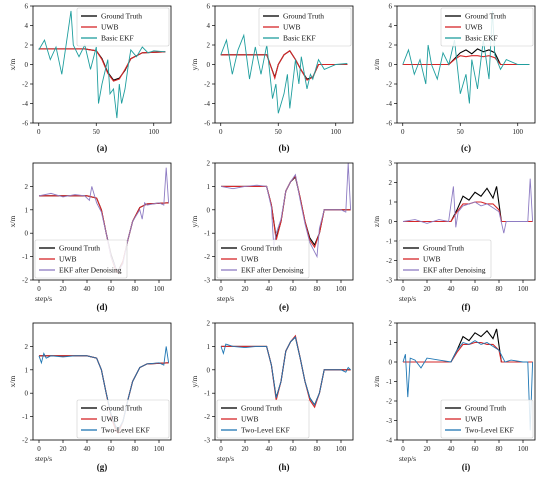 The image size is (550, 483). What do you see at coordinates (265, 430) in the screenshot?
I see `legend-entry: Two-Level EKF` at bounding box center [265, 430].